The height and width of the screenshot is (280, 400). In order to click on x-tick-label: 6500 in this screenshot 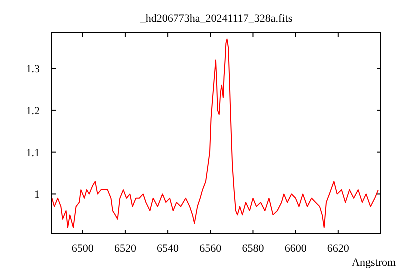, I will do `click(83, 249)`.